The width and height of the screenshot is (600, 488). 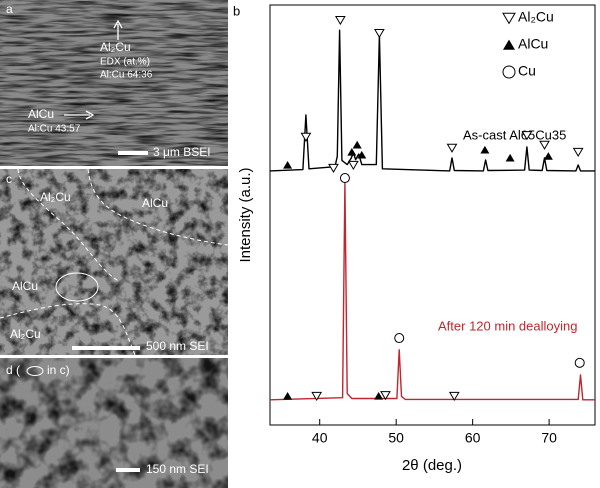 What do you see at coordinates (13, 370) in the screenshot?
I see `panel-label: d (` at bounding box center [13, 370].